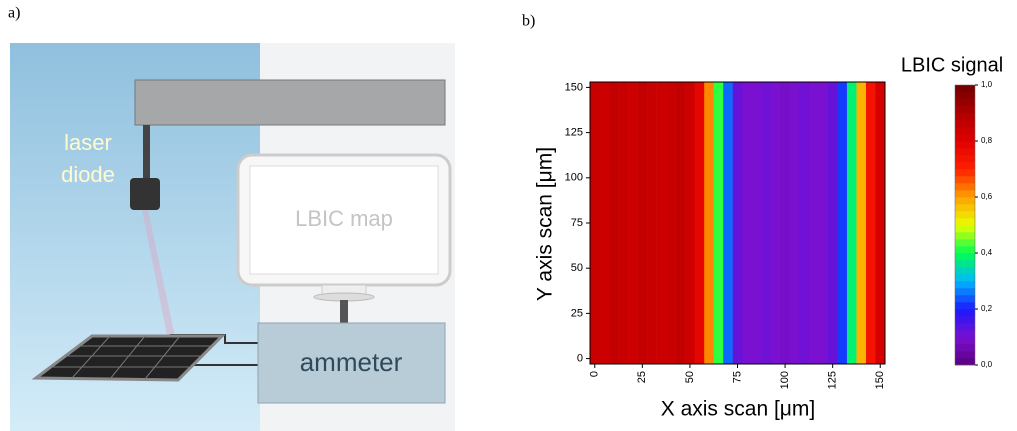 The image size is (1017, 431). I want to click on x-axis-title: X axis scan [μm], so click(738, 409).